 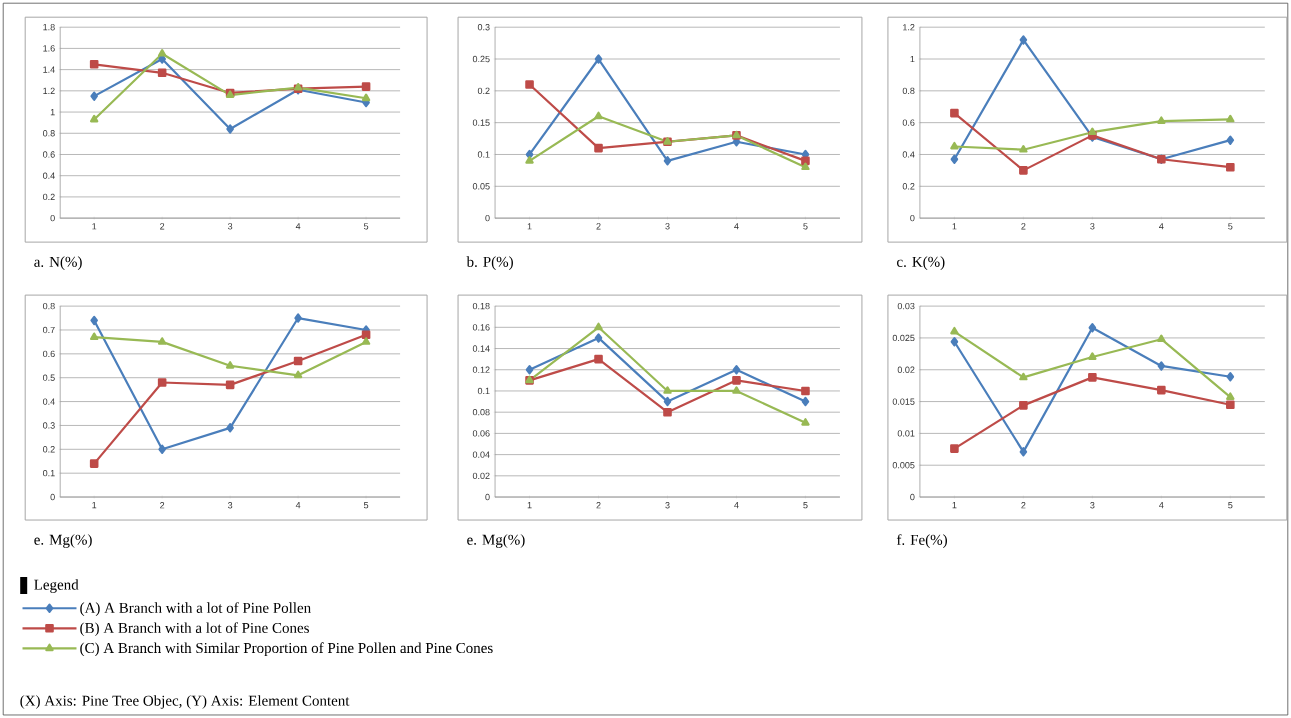 What do you see at coordinates (906, 306) in the screenshot?
I see `y-tick-label: 0.03` at bounding box center [906, 306].